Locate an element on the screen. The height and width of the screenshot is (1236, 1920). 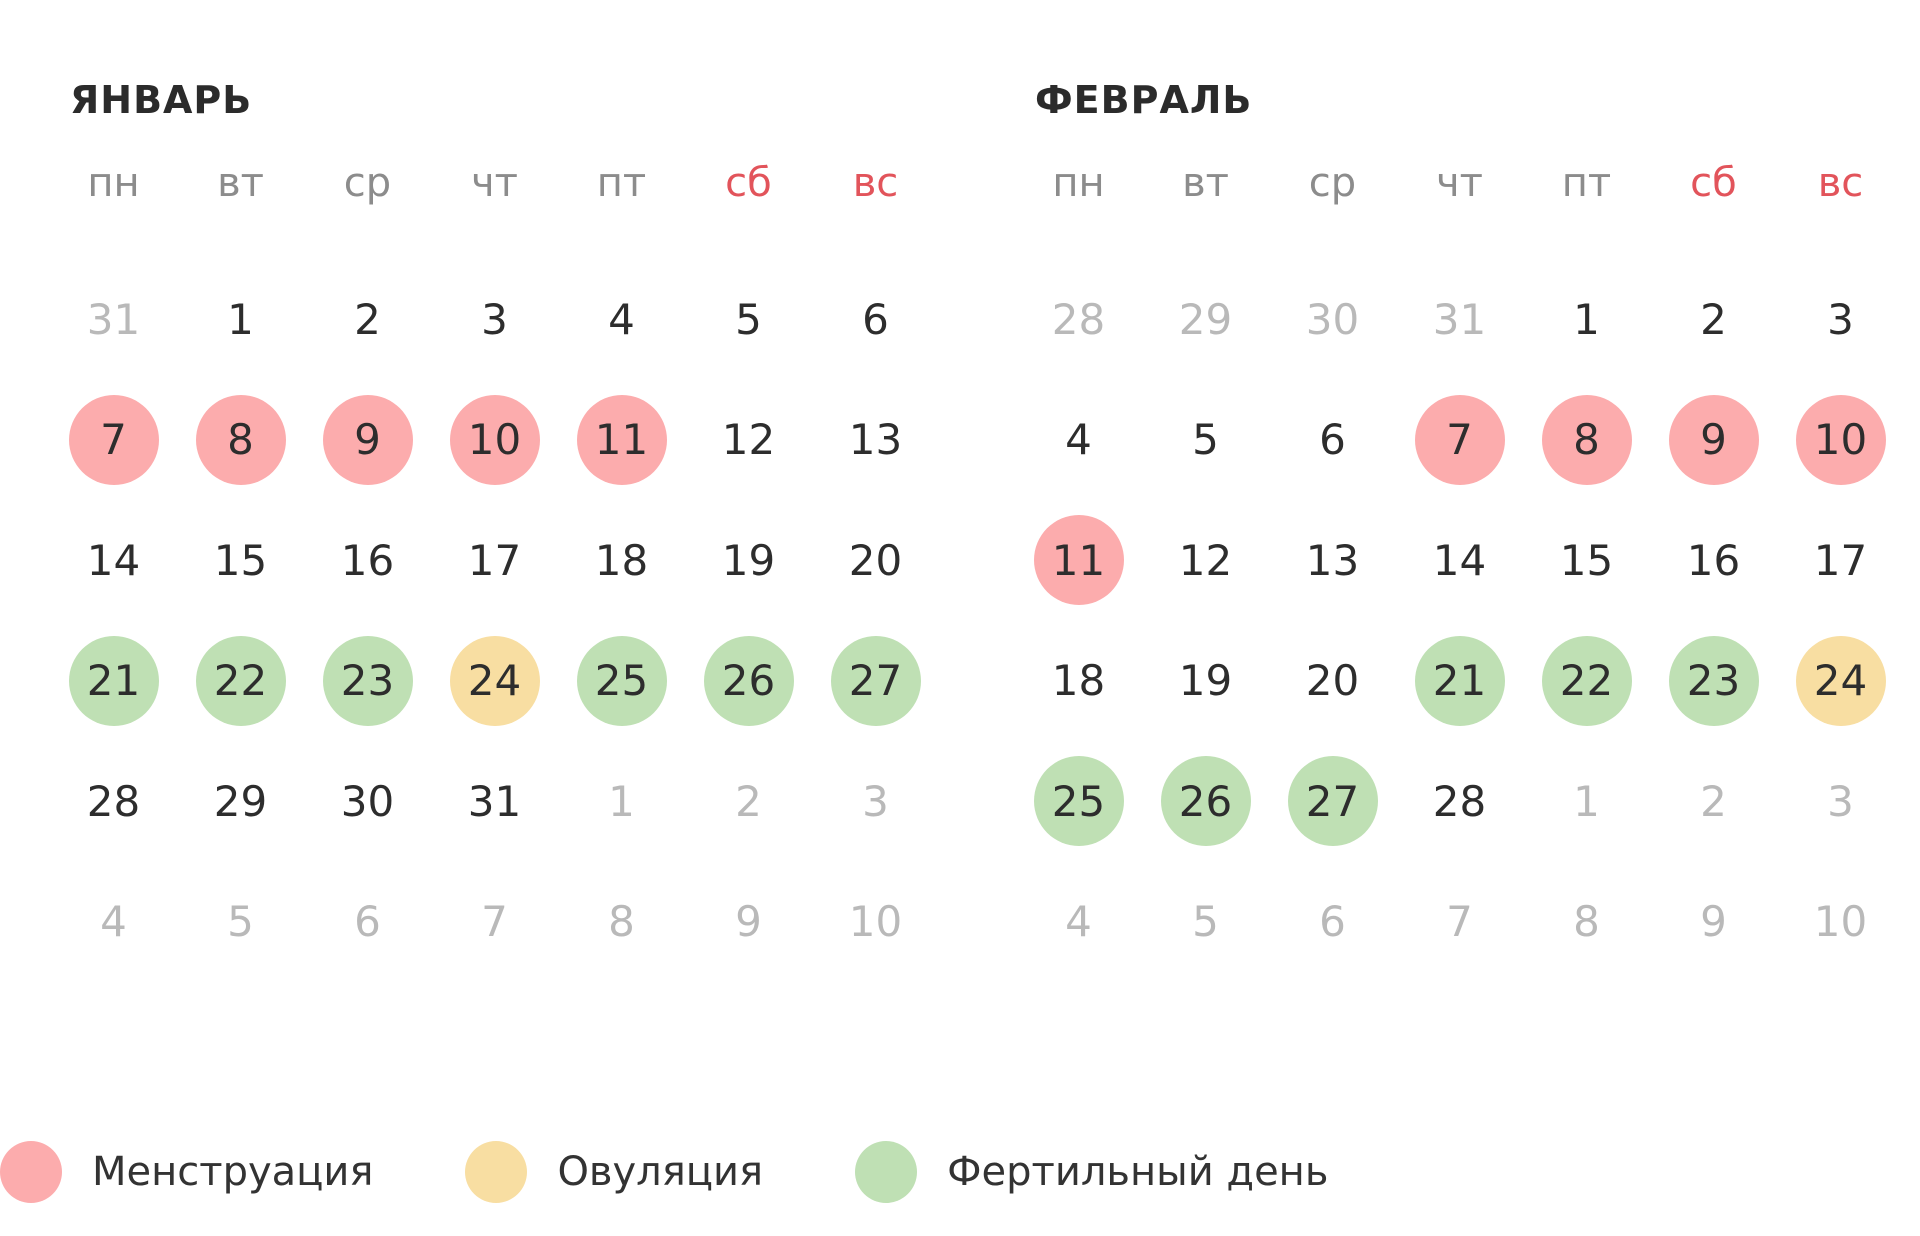
day-other-month: 3 is located at coordinates (1840, 801).